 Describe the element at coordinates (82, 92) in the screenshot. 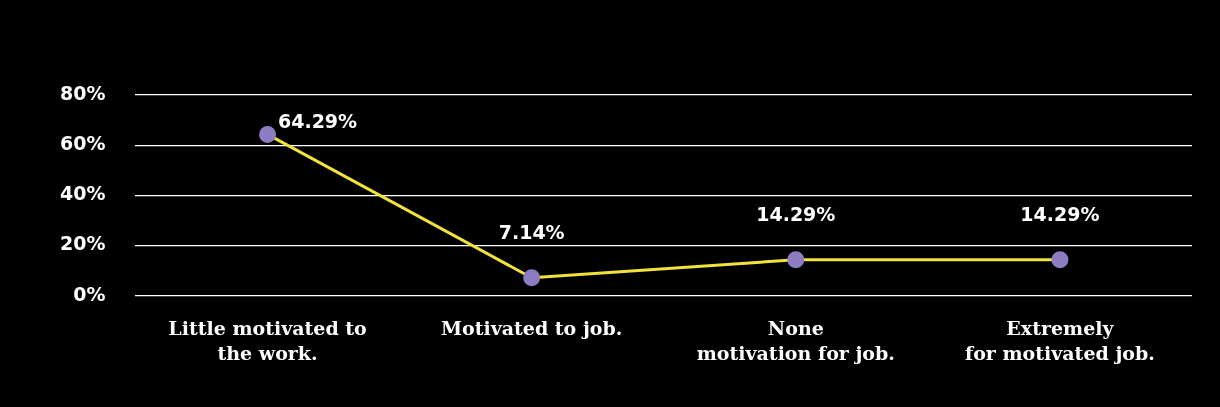

I see `y-tick-label: 80%` at that location.